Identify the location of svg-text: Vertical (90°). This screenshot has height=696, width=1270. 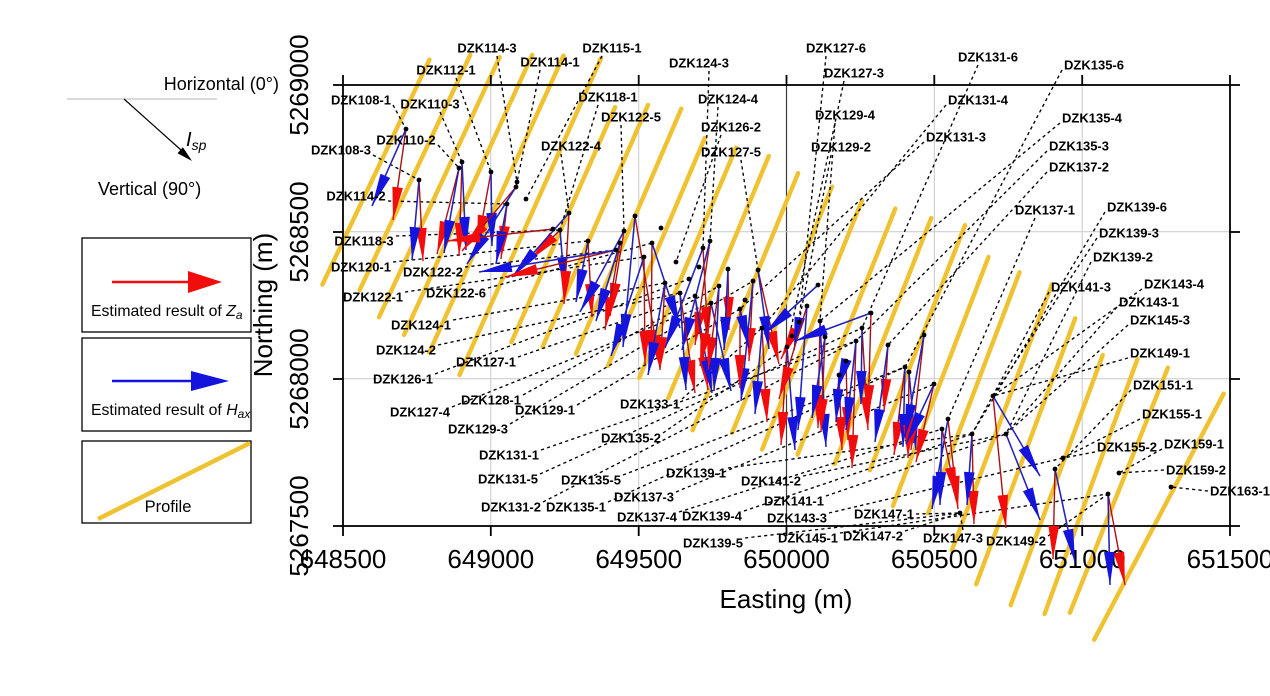
(149, 189).